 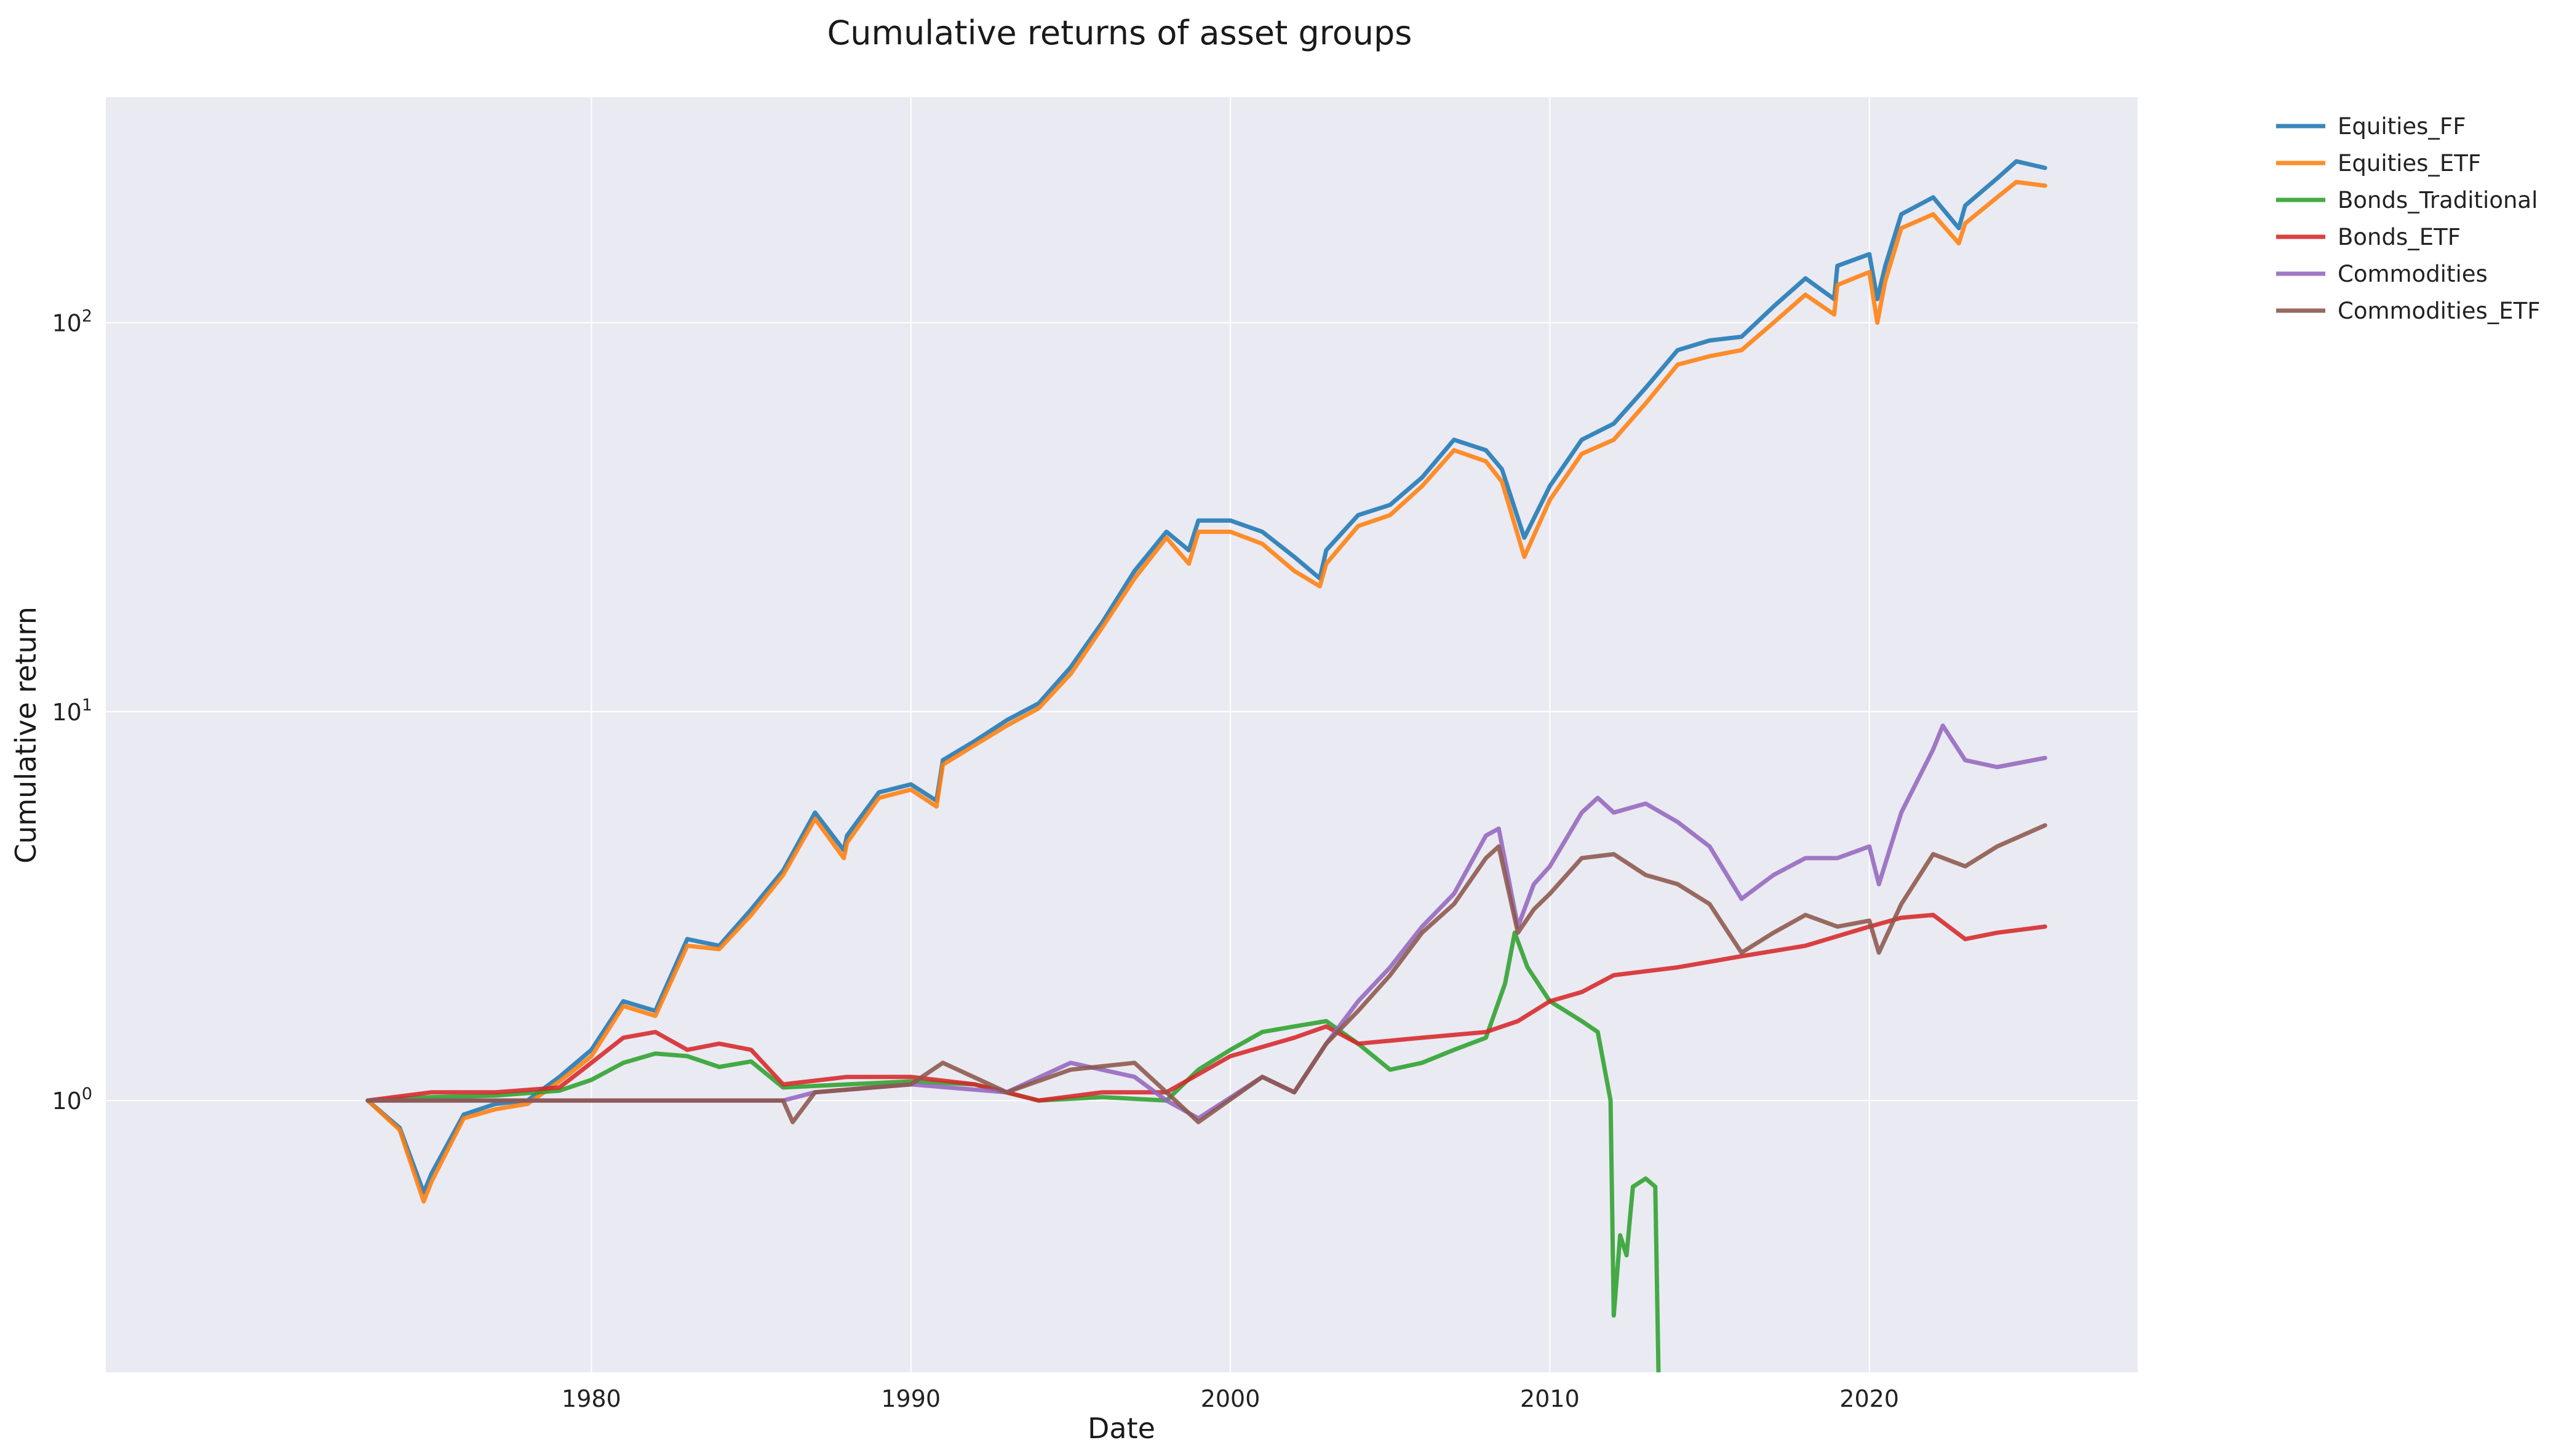 I want to click on y-tick-label: 10¹, so click(x=72, y=711).